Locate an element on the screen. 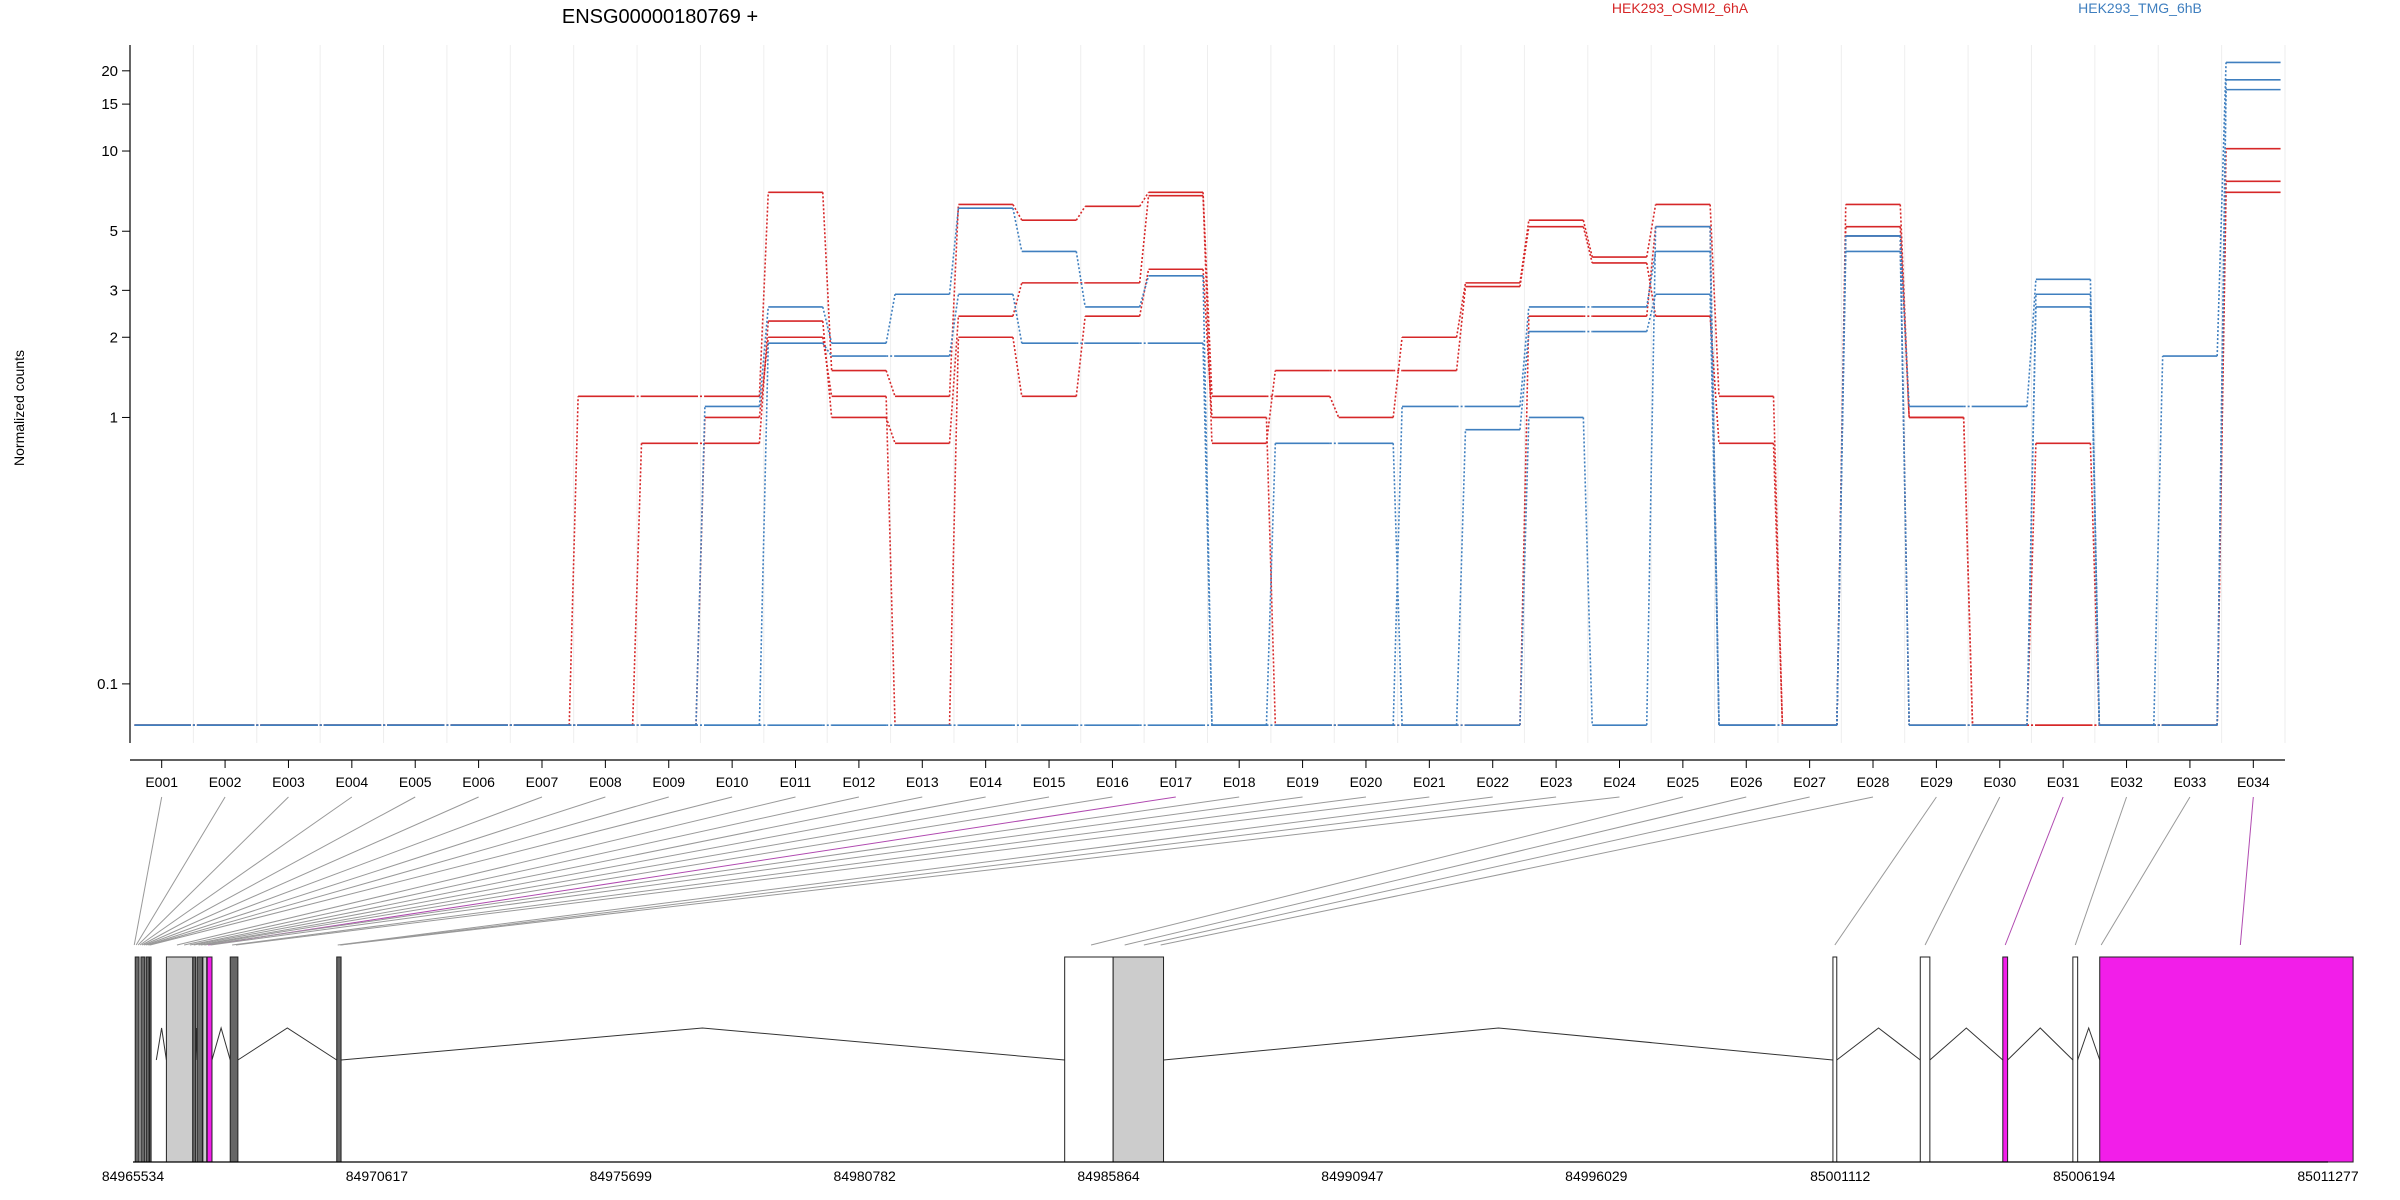  x-tick-label: E005 is located at coordinates (415, 782).